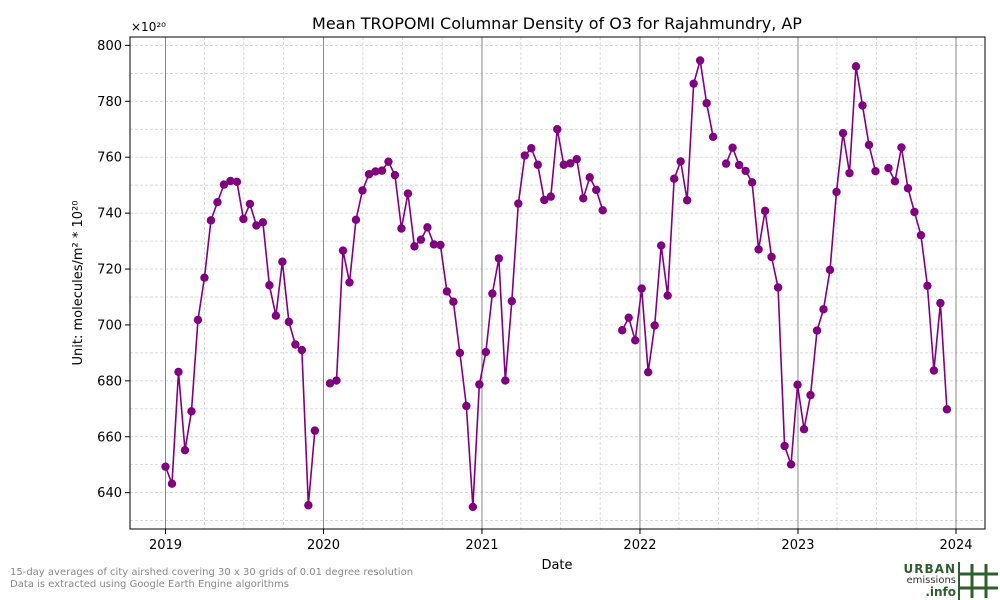 The image size is (1000, 600). Describe the element at coordinates (940, 592) in the screenshot. I see `logo-text-info: .info` at that location.